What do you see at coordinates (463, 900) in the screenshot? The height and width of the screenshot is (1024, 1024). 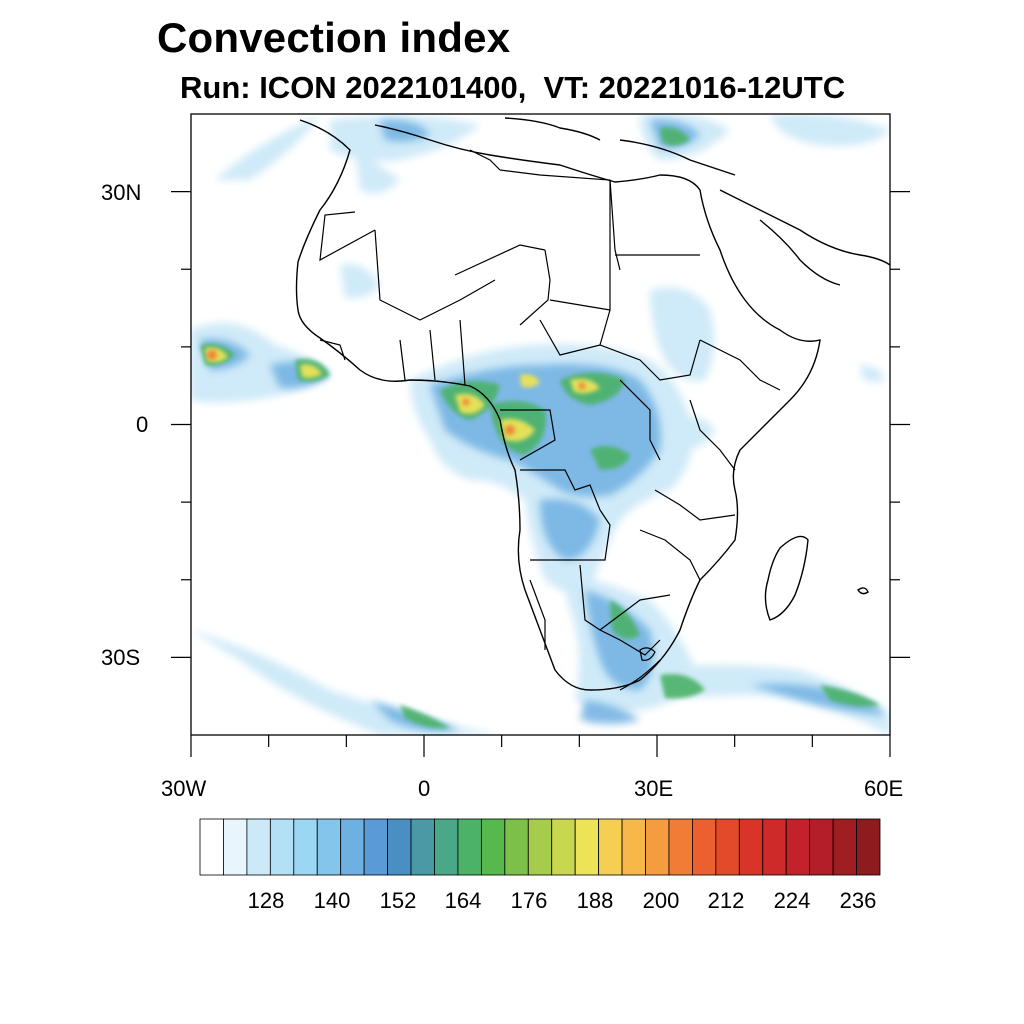 I see `colorbar-label: 164` at bounding box center [463, 900].